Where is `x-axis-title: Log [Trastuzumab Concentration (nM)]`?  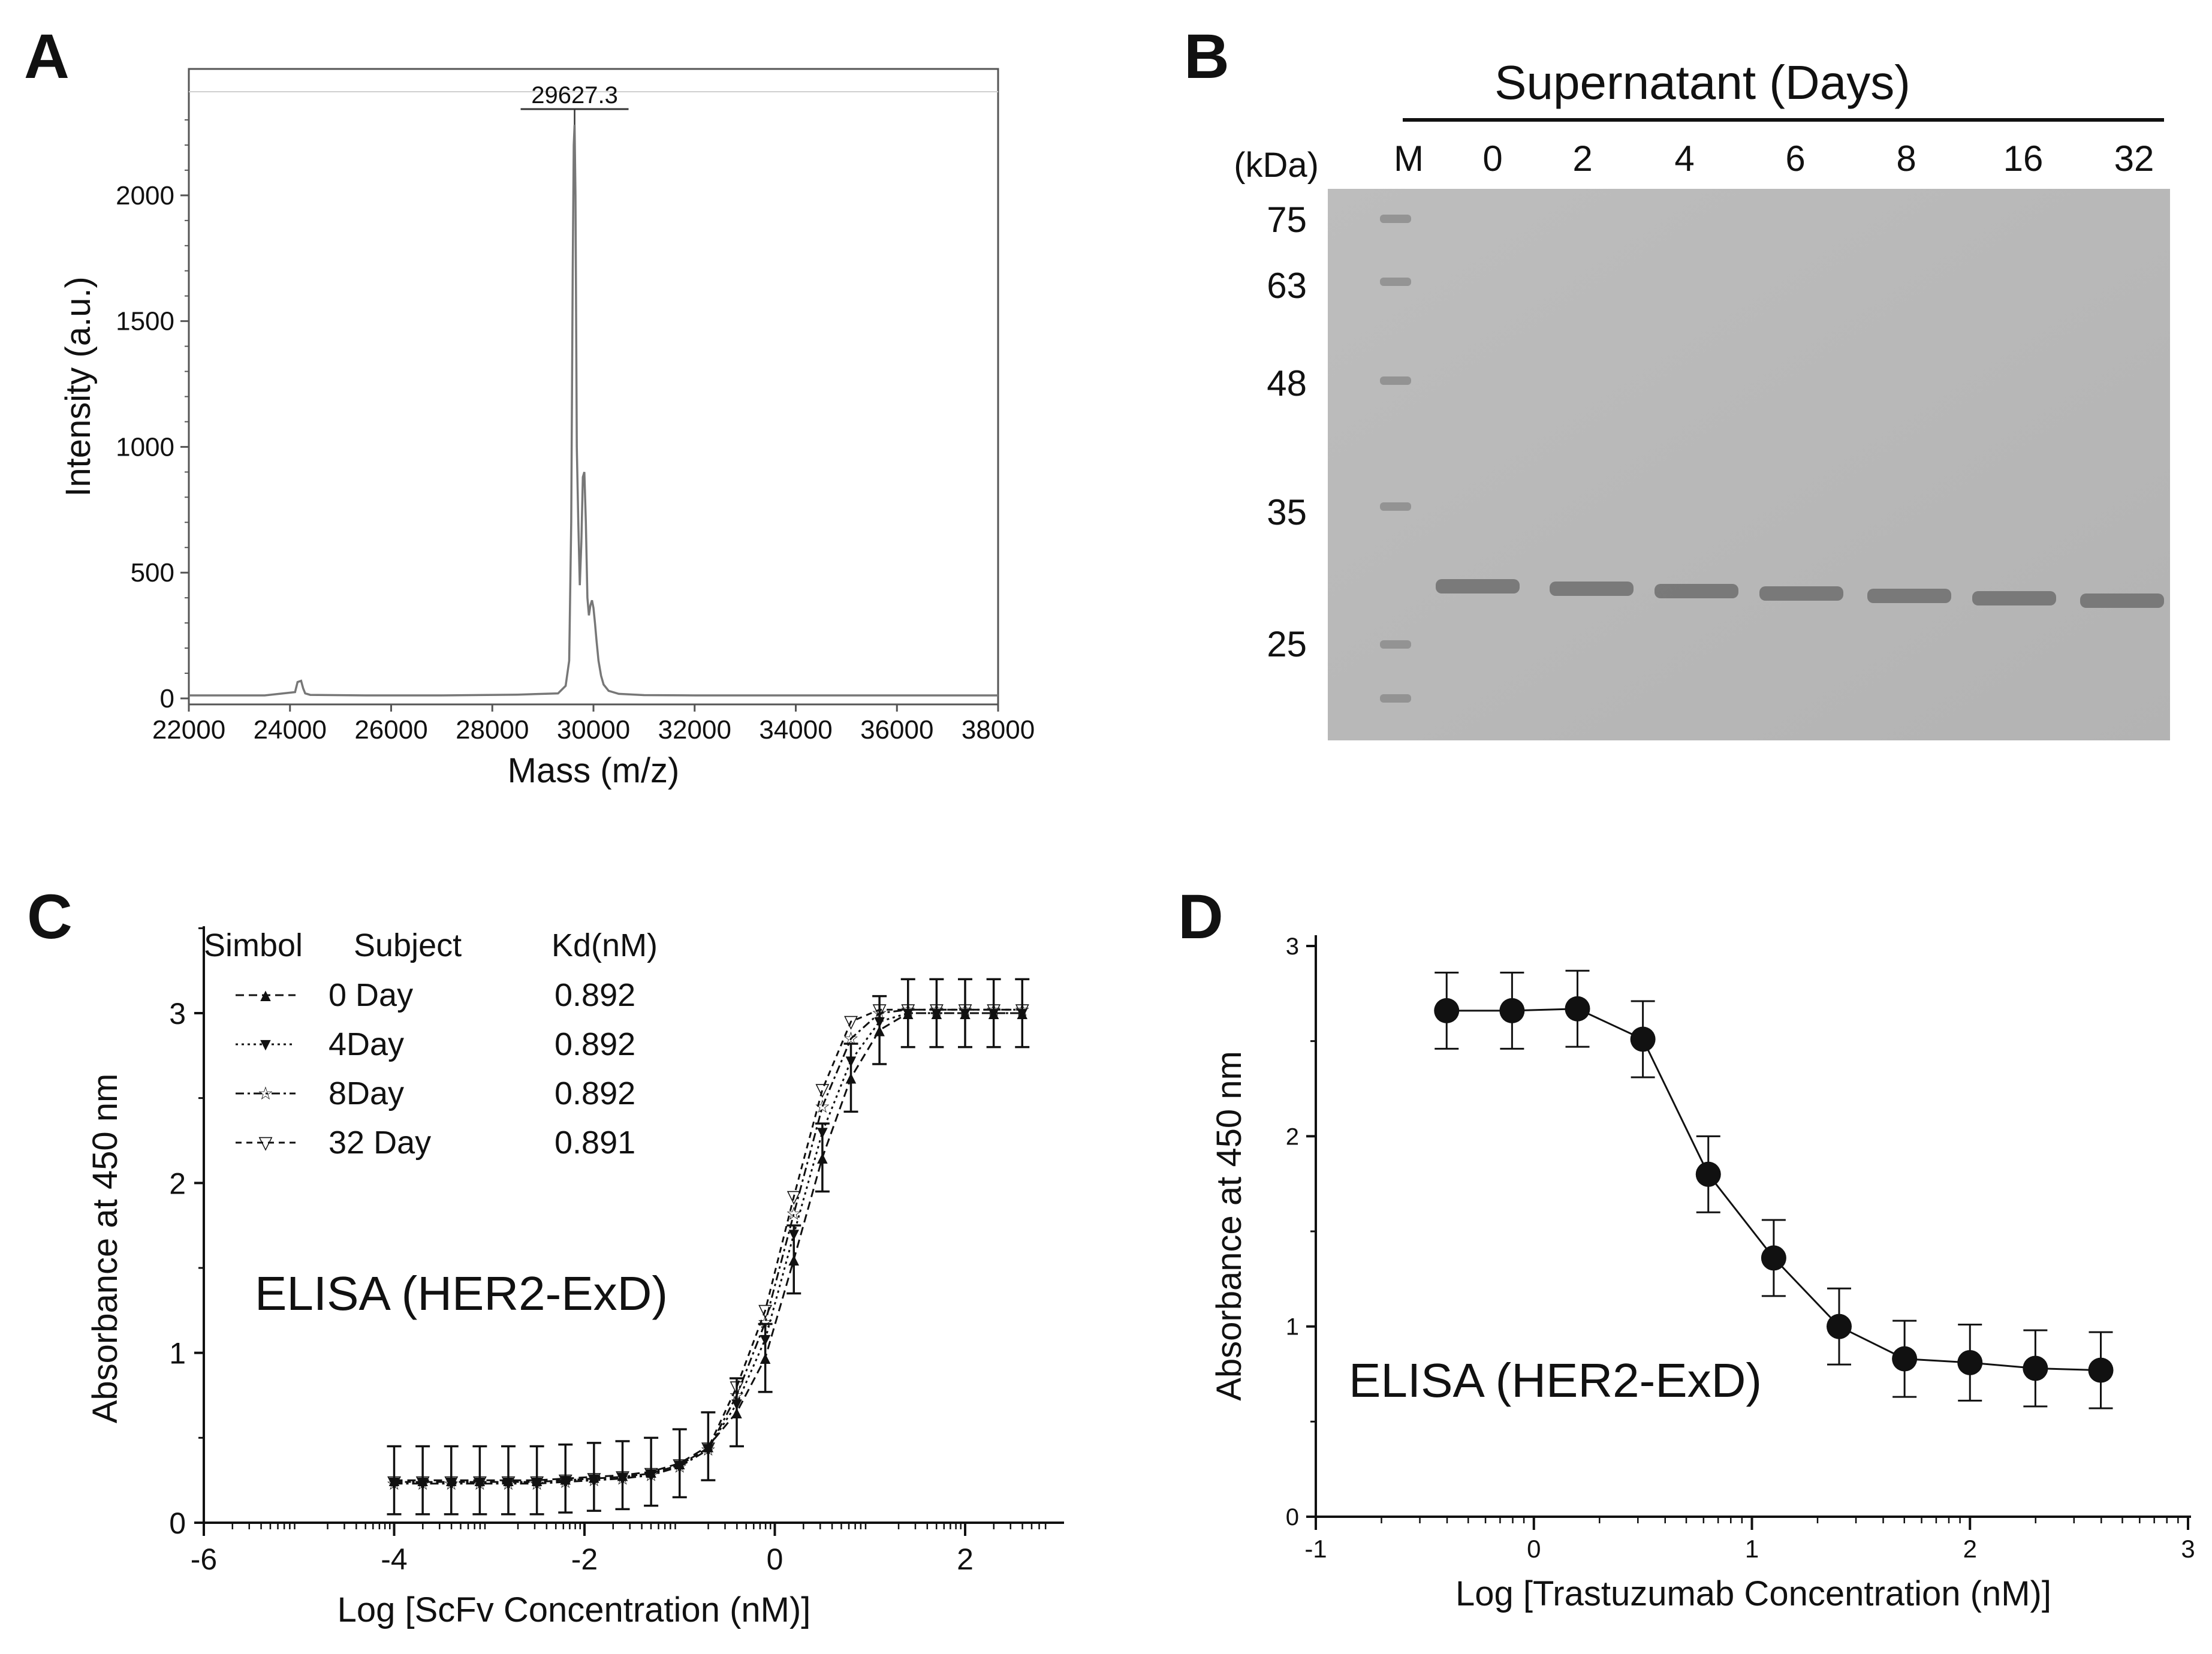
x-axis-title: Log [Trastuzumab Concentration (nM)] is located at coordinates (1753, 1594).